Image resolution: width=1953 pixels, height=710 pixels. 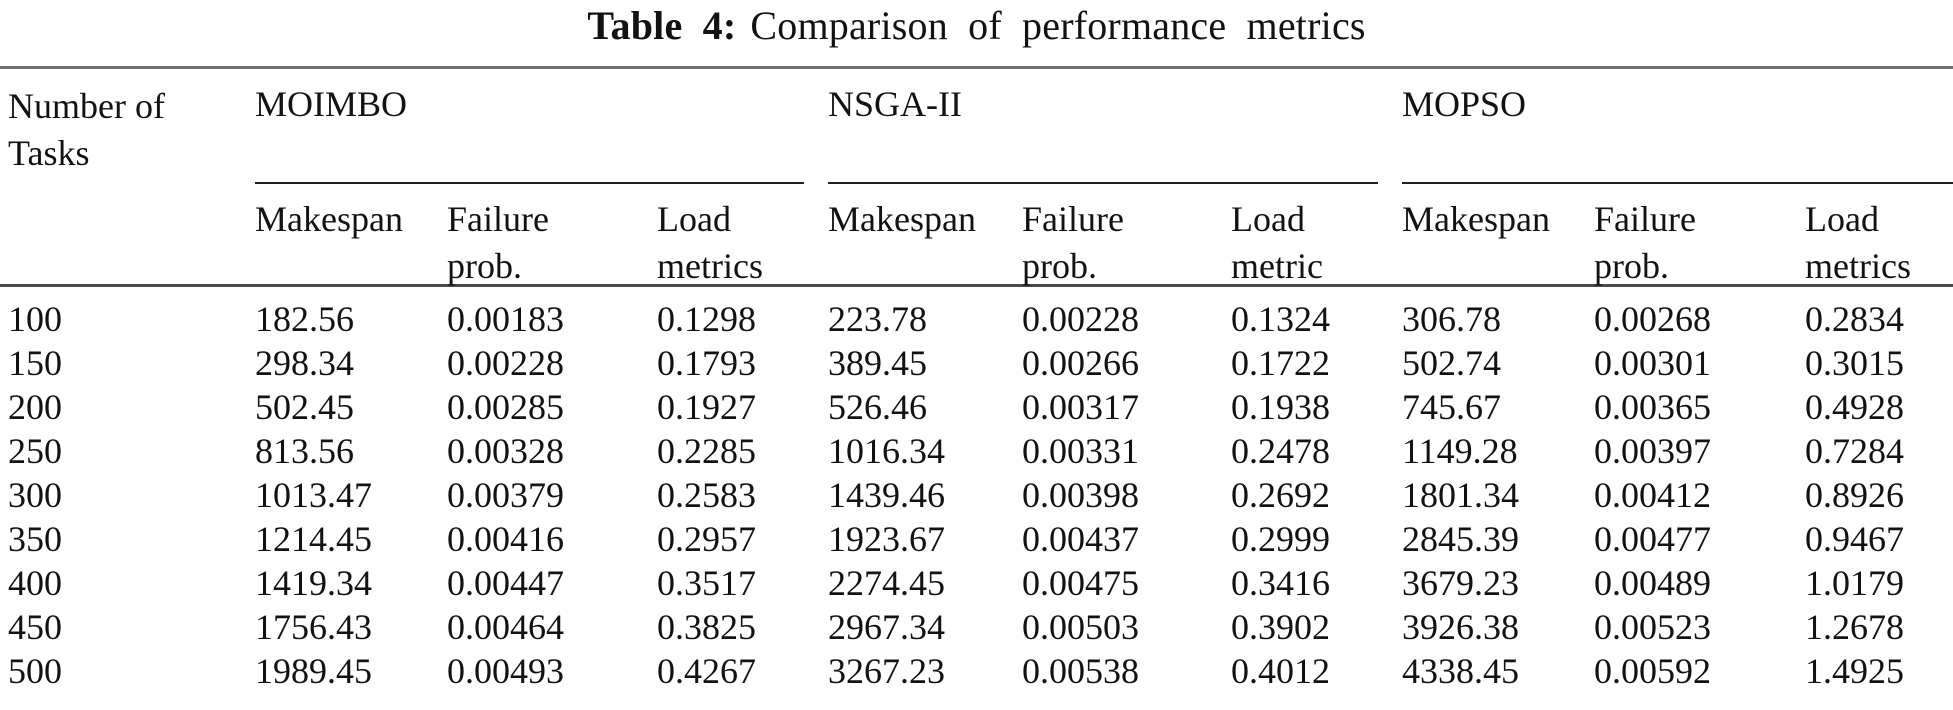 I want to click on table-cell-value: 526.46, so click(x=877, y=407).